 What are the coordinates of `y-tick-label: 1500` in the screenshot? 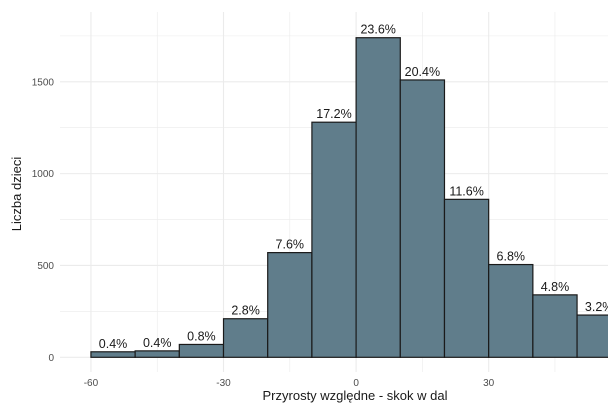 It's located at (43, 82).